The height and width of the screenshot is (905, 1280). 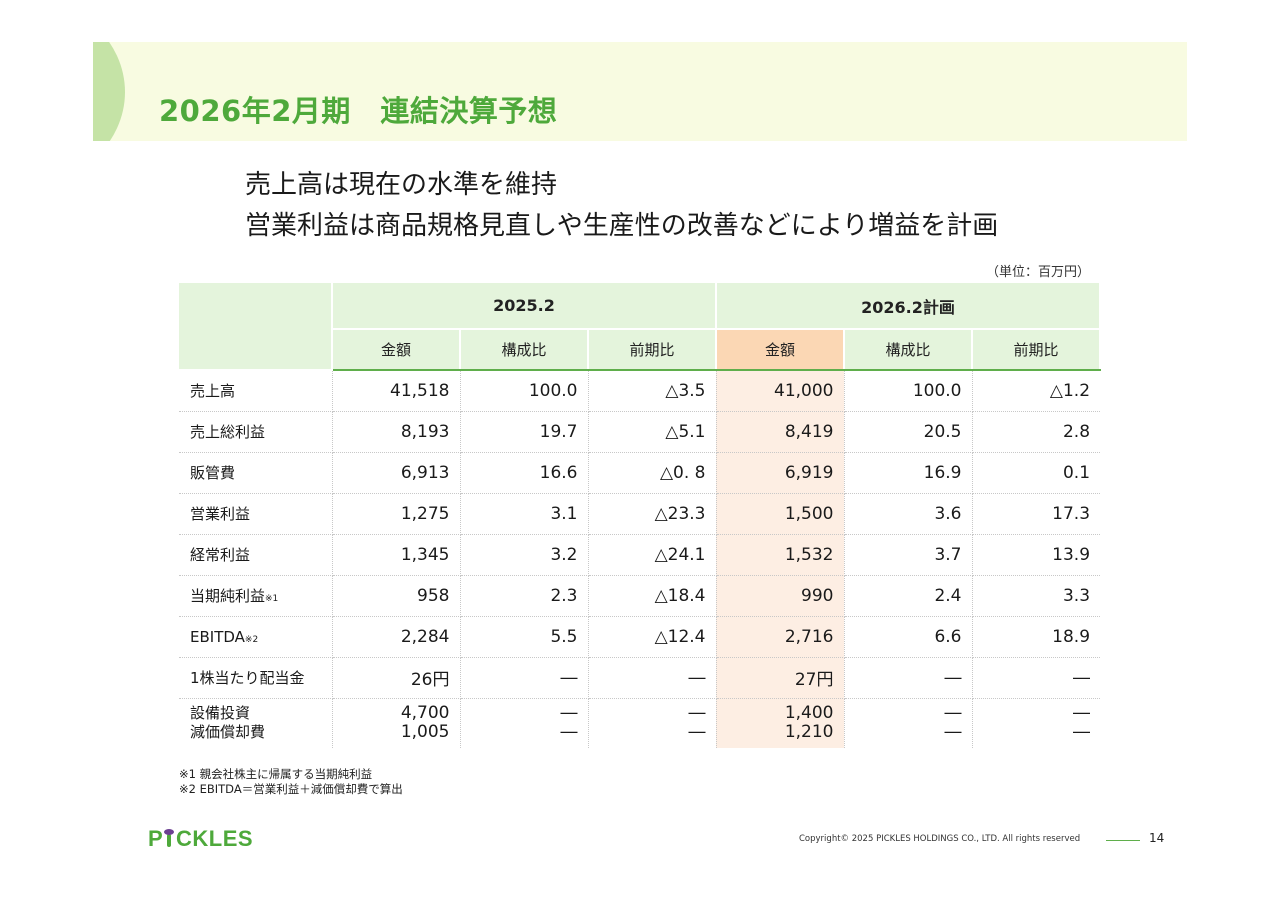 What do you see at coordinates (1036, 596) in the screenshot?
I see `table-cell: 3.3` at bounding box center [1036, 596].